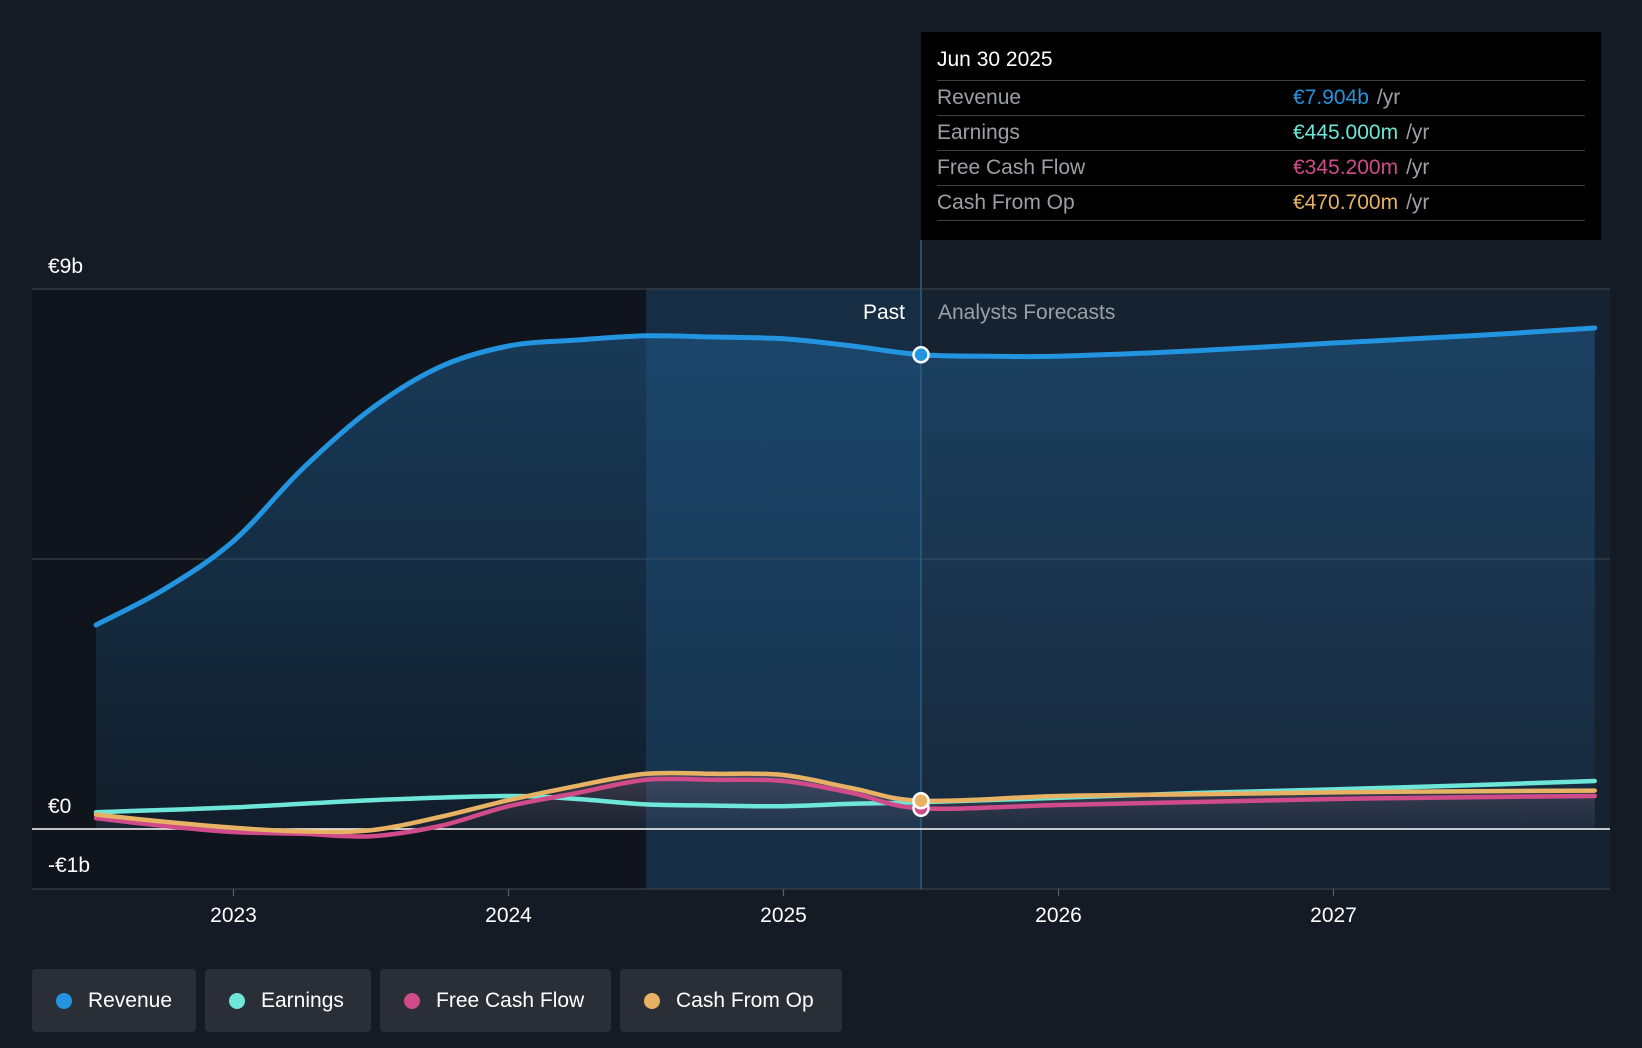 This screenshot has width=1642, height=1048. Describe the element at coordinates (1346, 132) in the screenshot. I see `tooltip-value: €445.000m` at that location.